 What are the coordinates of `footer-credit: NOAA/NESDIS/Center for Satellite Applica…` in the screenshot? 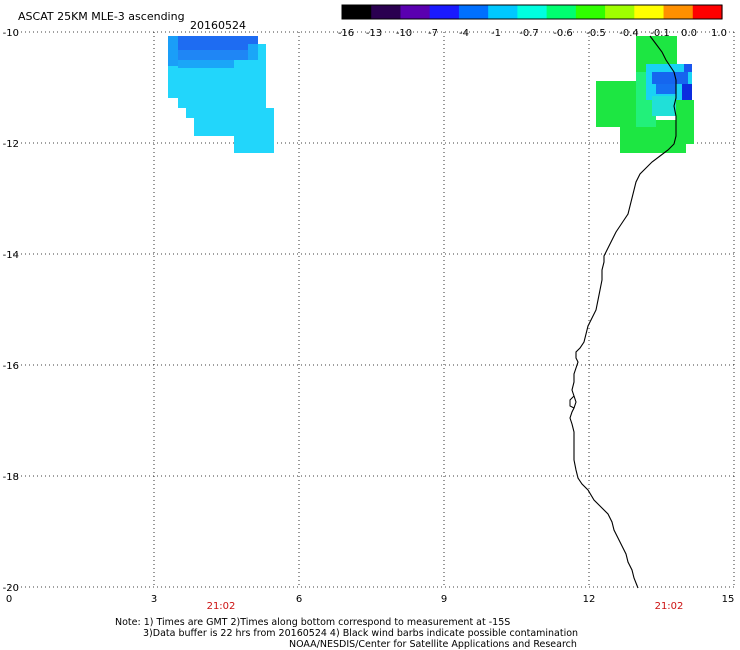 It's located at (433, 644).